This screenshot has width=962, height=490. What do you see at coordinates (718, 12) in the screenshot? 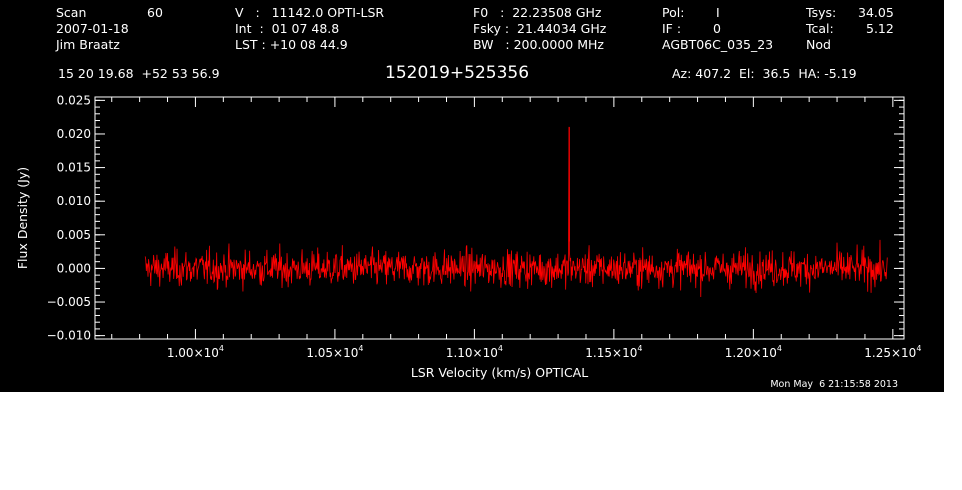
I see `pol-value: I` at bounding box center [718, 12].